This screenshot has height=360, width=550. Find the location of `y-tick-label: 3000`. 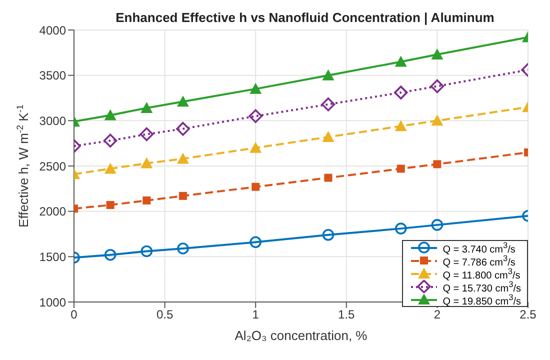

y-tick-label: 3000 is located at coordinates (52, 121).